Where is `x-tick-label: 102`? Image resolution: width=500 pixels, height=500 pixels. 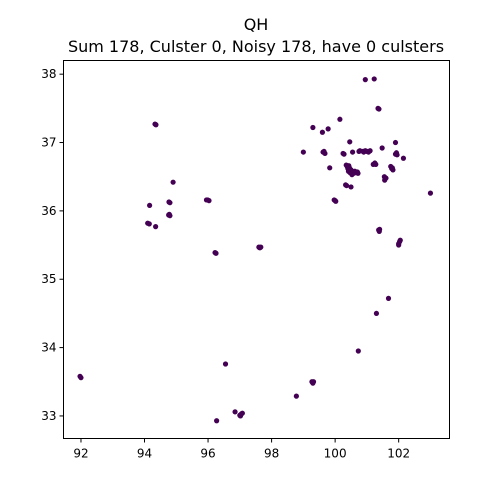 x-tick-label: 102 is located at coordinates (398, 454).